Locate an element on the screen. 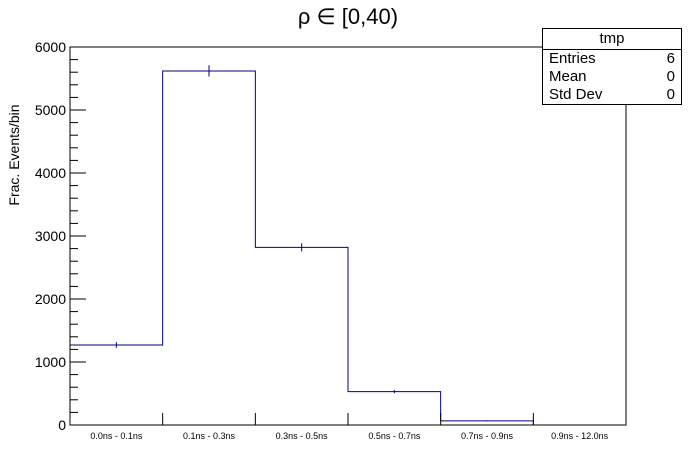 The height and width of the screenshot is (472, 696). x-tick-label: 0.5ns - 0.7ns is located at coordinates (394, 436).